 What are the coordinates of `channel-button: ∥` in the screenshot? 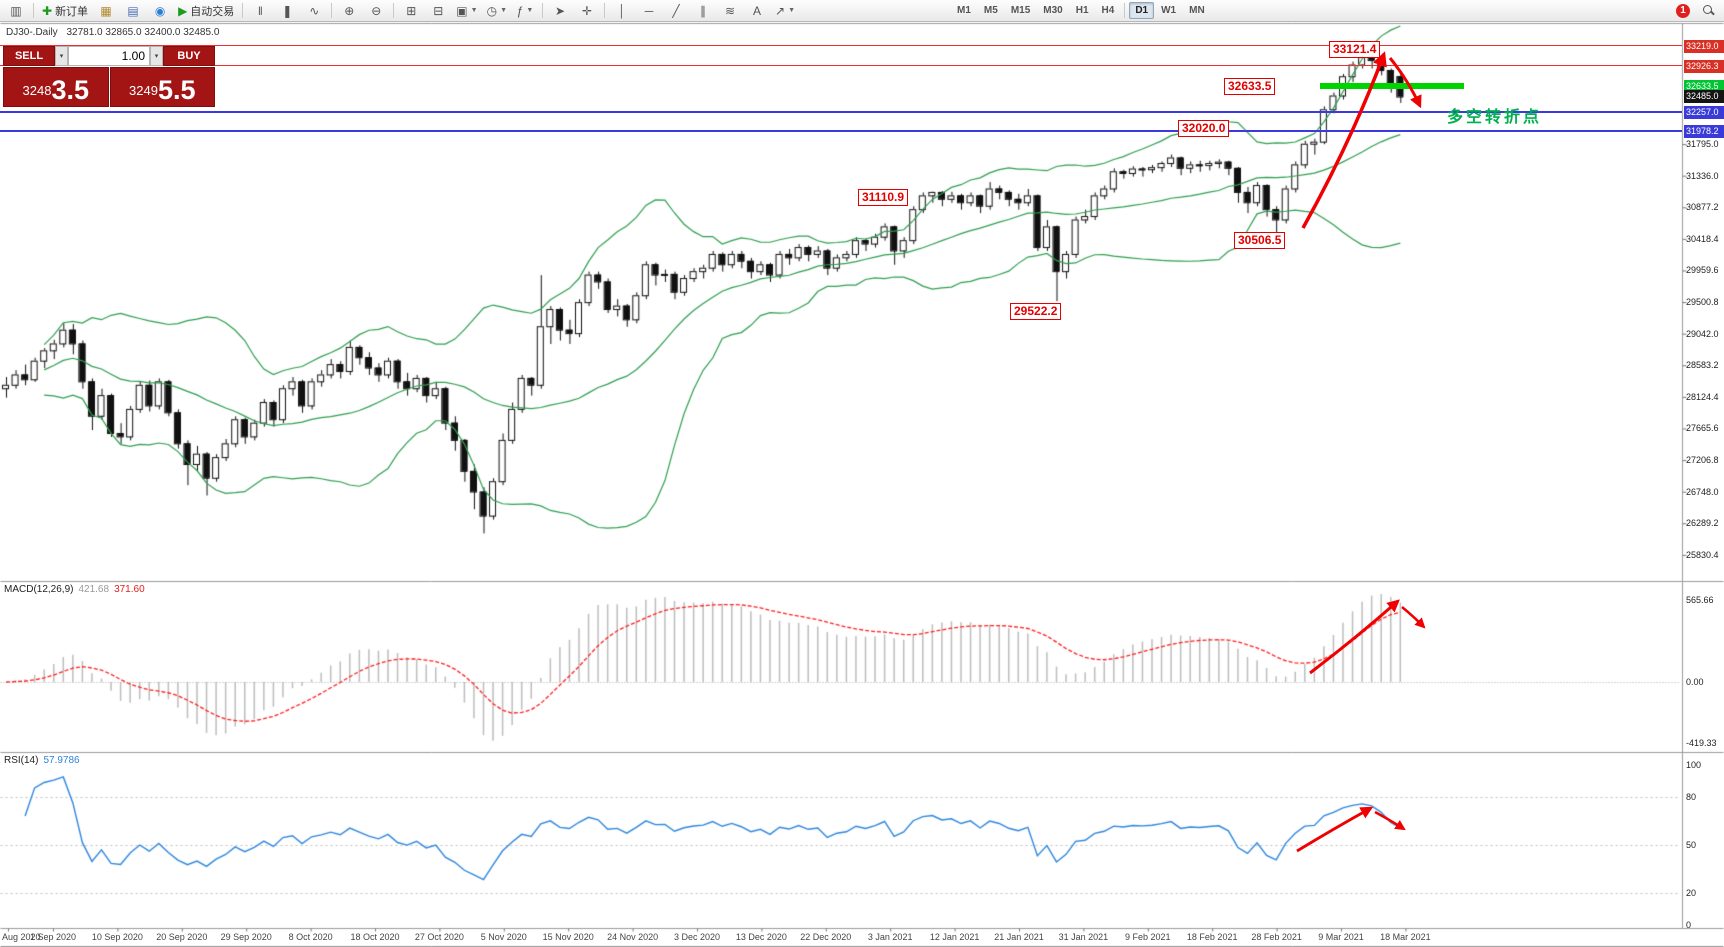 It's located at (703, 11).